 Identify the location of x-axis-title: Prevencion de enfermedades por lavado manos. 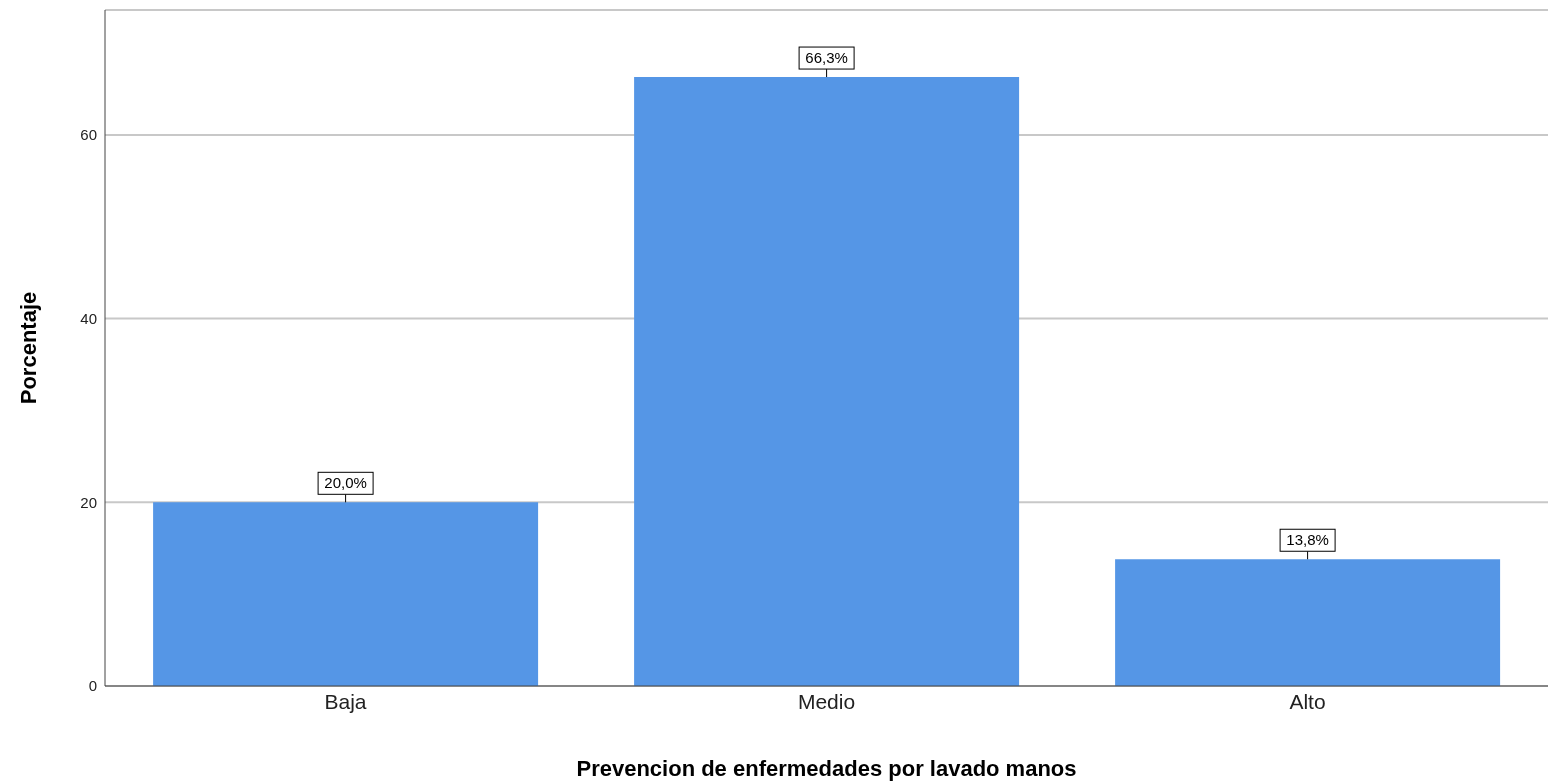
(826, 768).